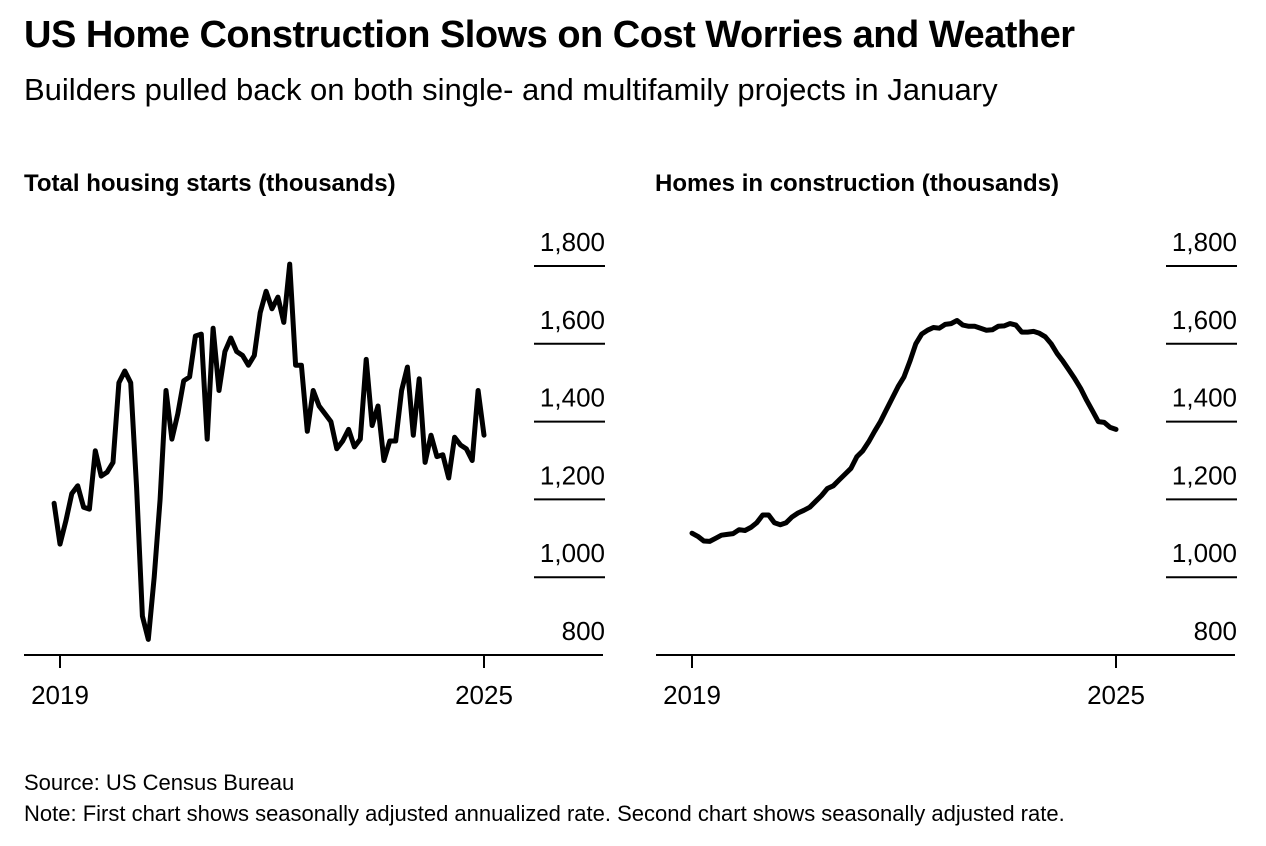 The image size is (1266, 846). I want to click on series-line, so click(904, 431).